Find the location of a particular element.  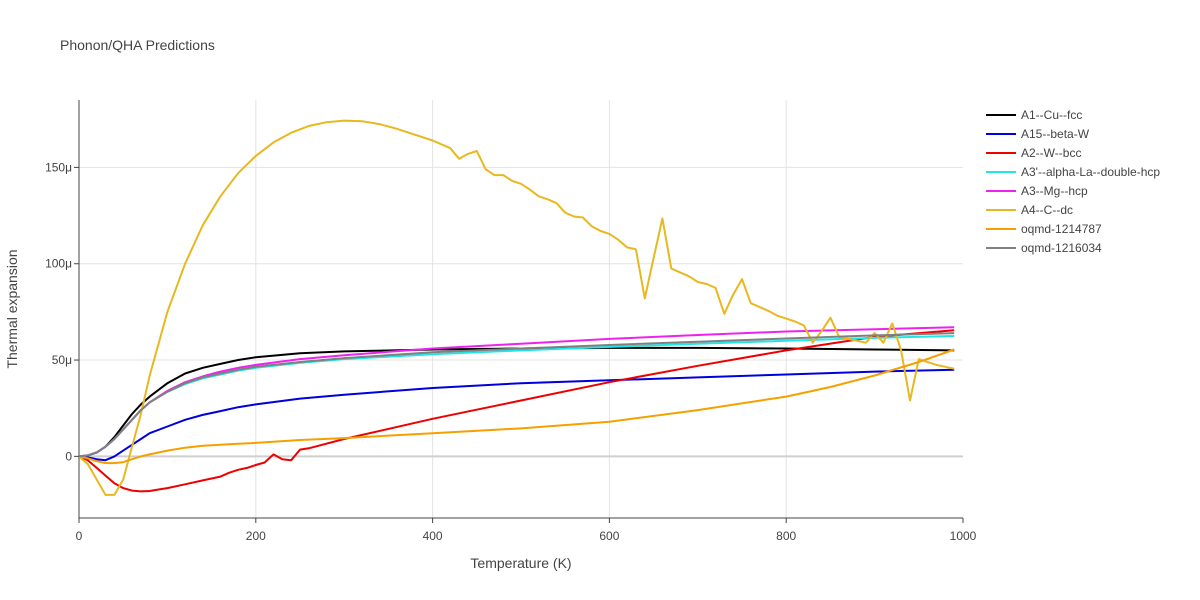

x-tick-label: 1000 is located at coordinates (963, 536).